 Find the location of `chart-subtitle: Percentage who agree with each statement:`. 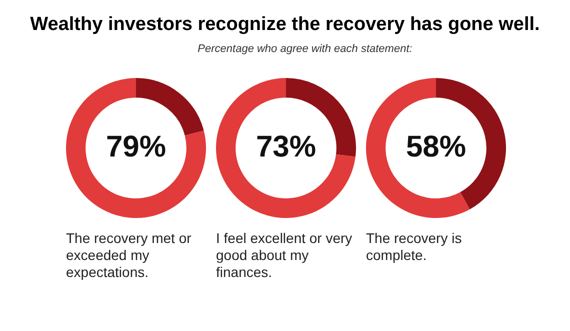

chart-subtitle: Percentage who agree with each statement: is located at coordinates (305, 49).